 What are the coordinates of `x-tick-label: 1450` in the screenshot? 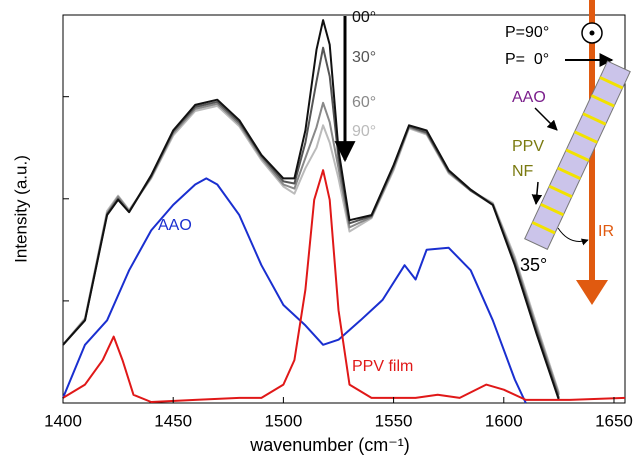 It's located at (173, 420).